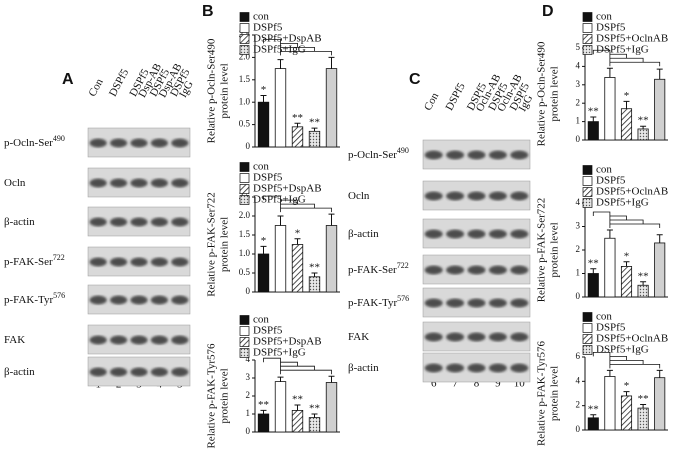 This screenshot has width=675, height=449. I want to click on legend-label: DSPf5+DspAB, so click(287, 39).